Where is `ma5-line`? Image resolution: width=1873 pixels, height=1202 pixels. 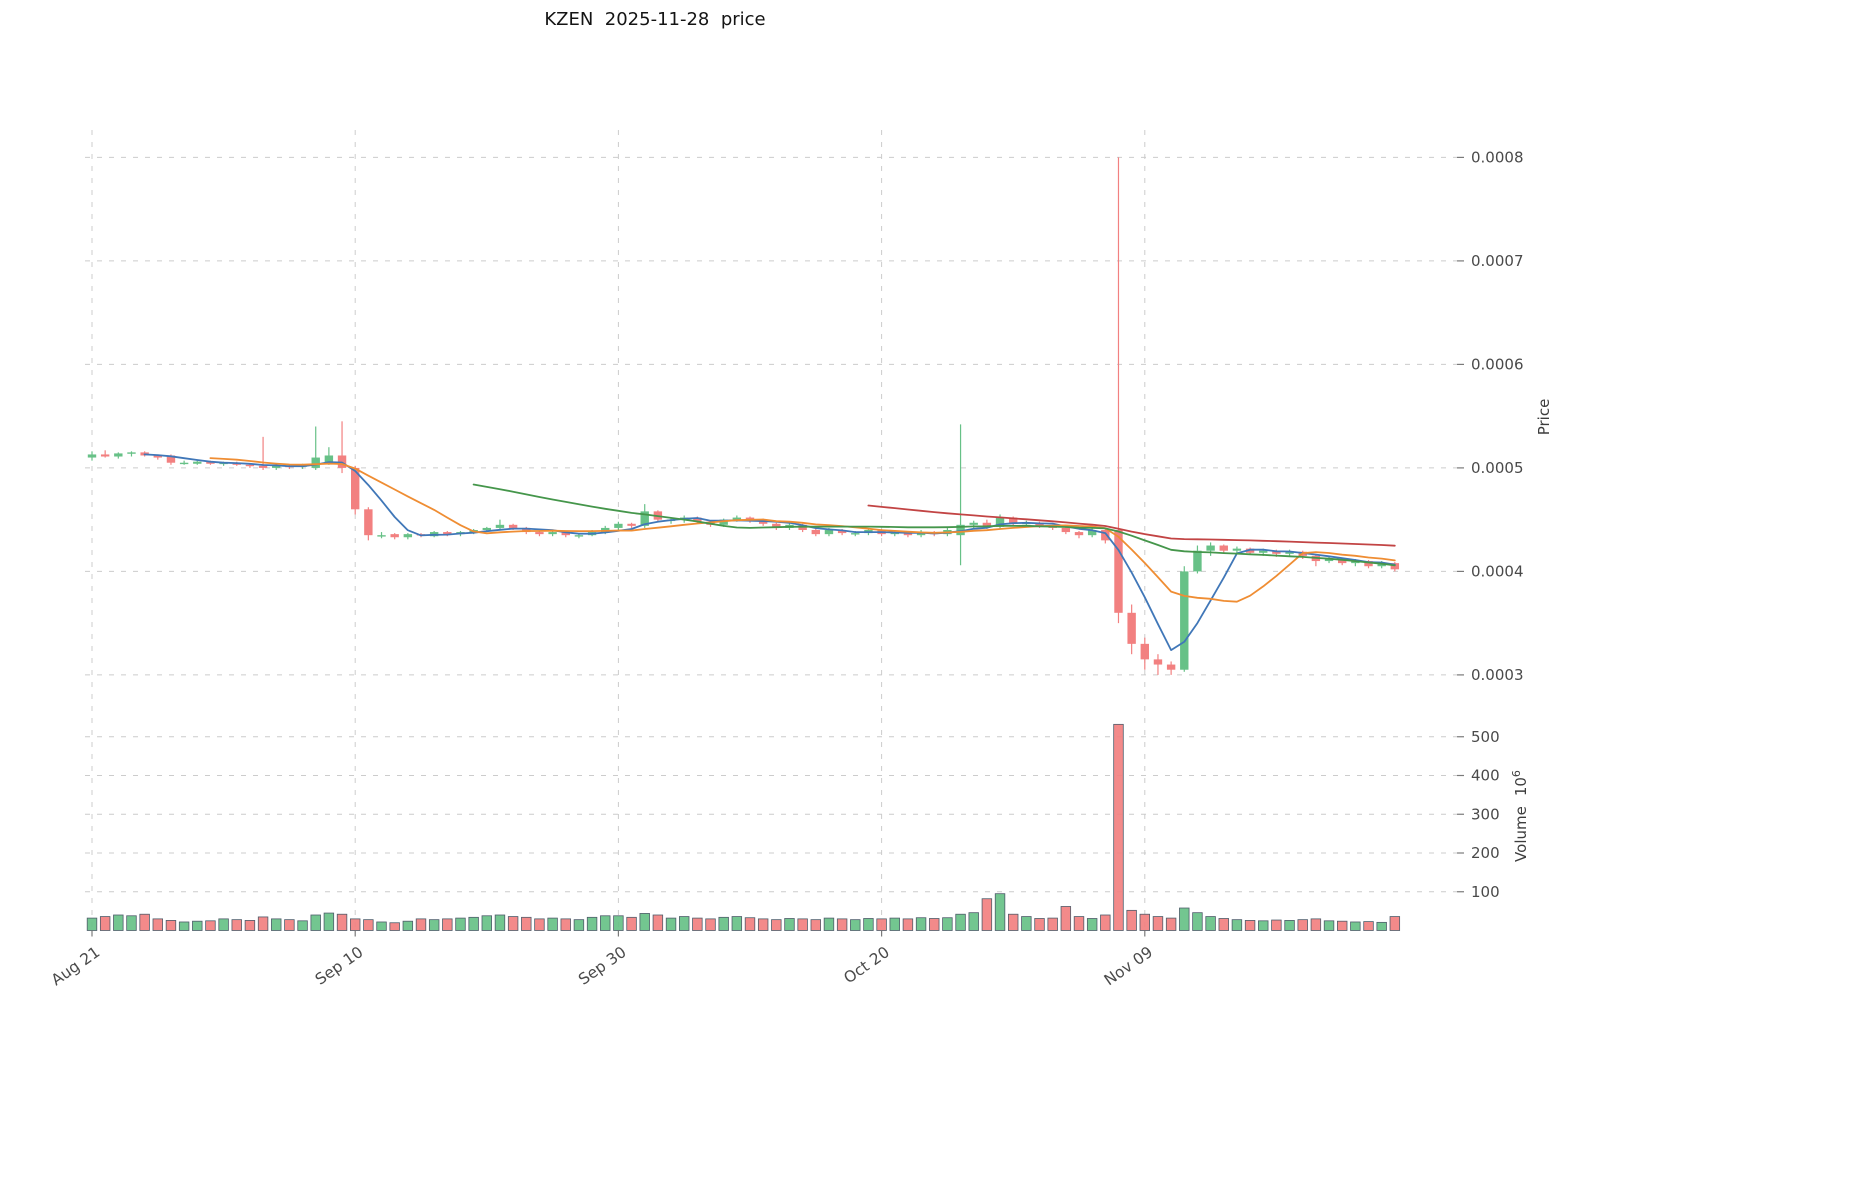 ma5-line is located at coordinates (769, 552).